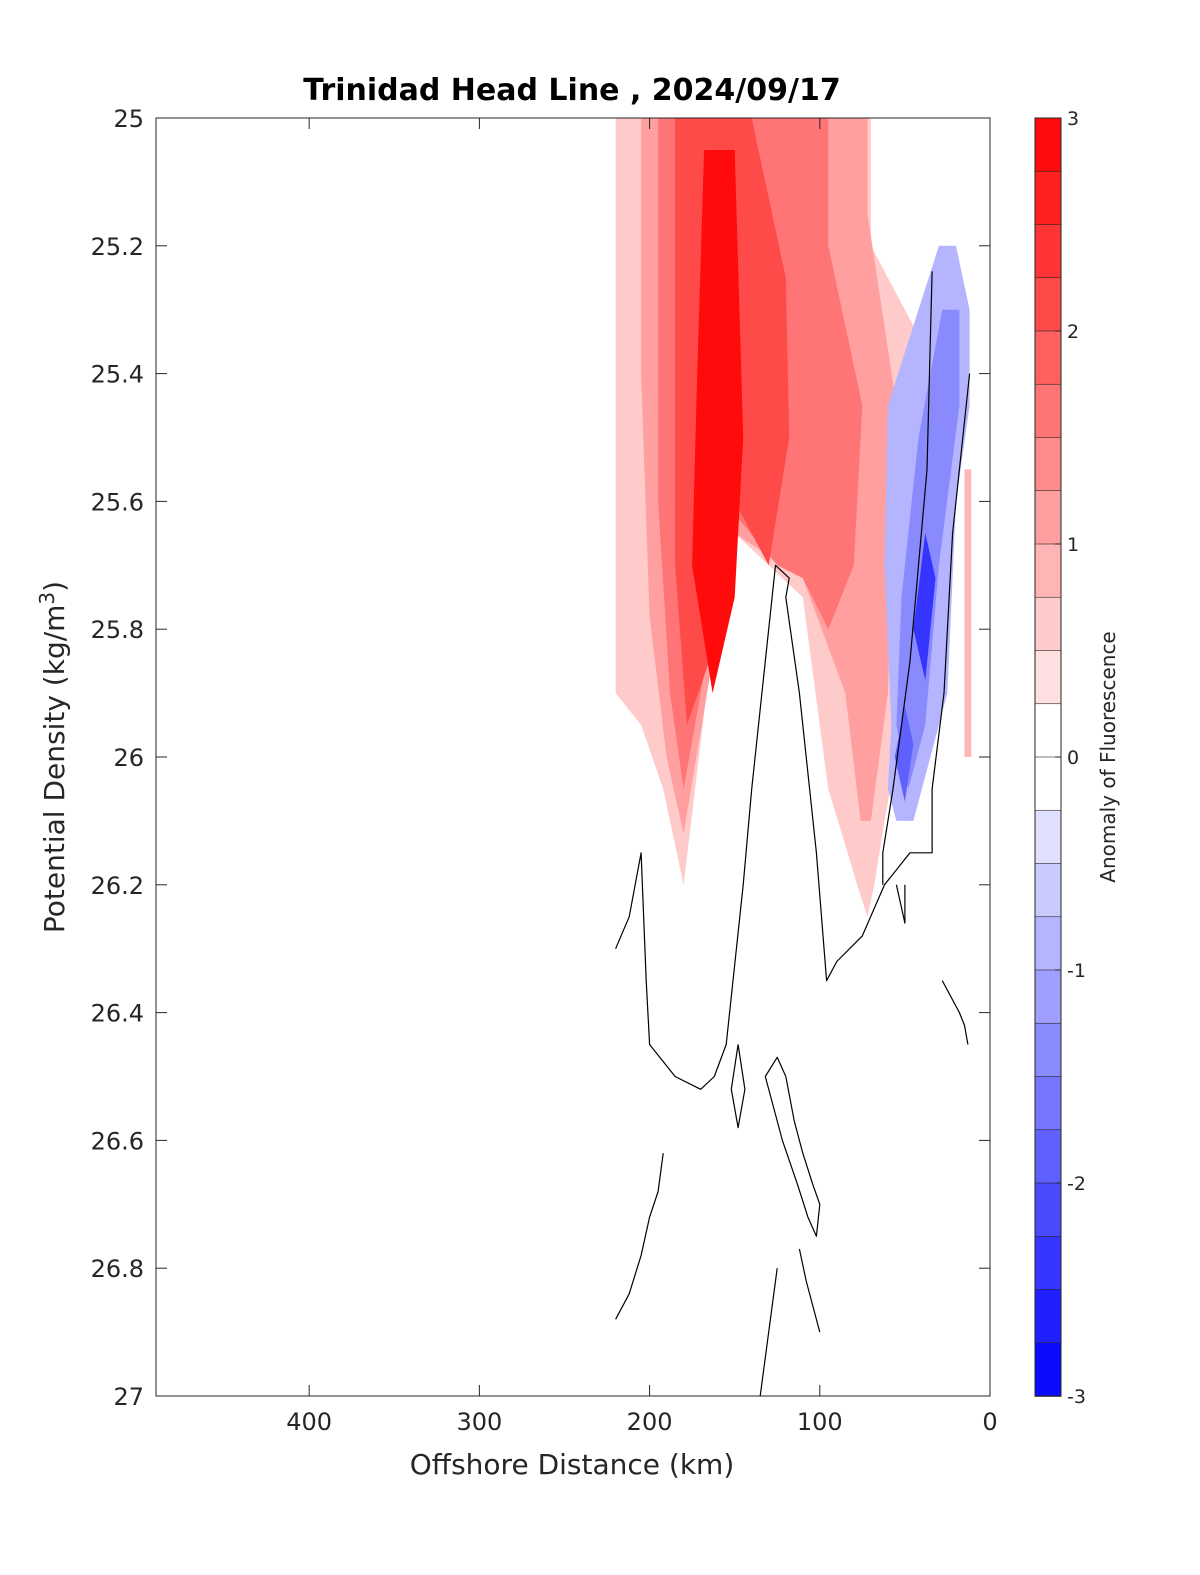 The width and height of the screenshot is (1200, 1575). What do you see at coordinates (117, 1269) in the screenshot?
I see `y-tick-label: 26.8` at bounding box center [117, 1269].